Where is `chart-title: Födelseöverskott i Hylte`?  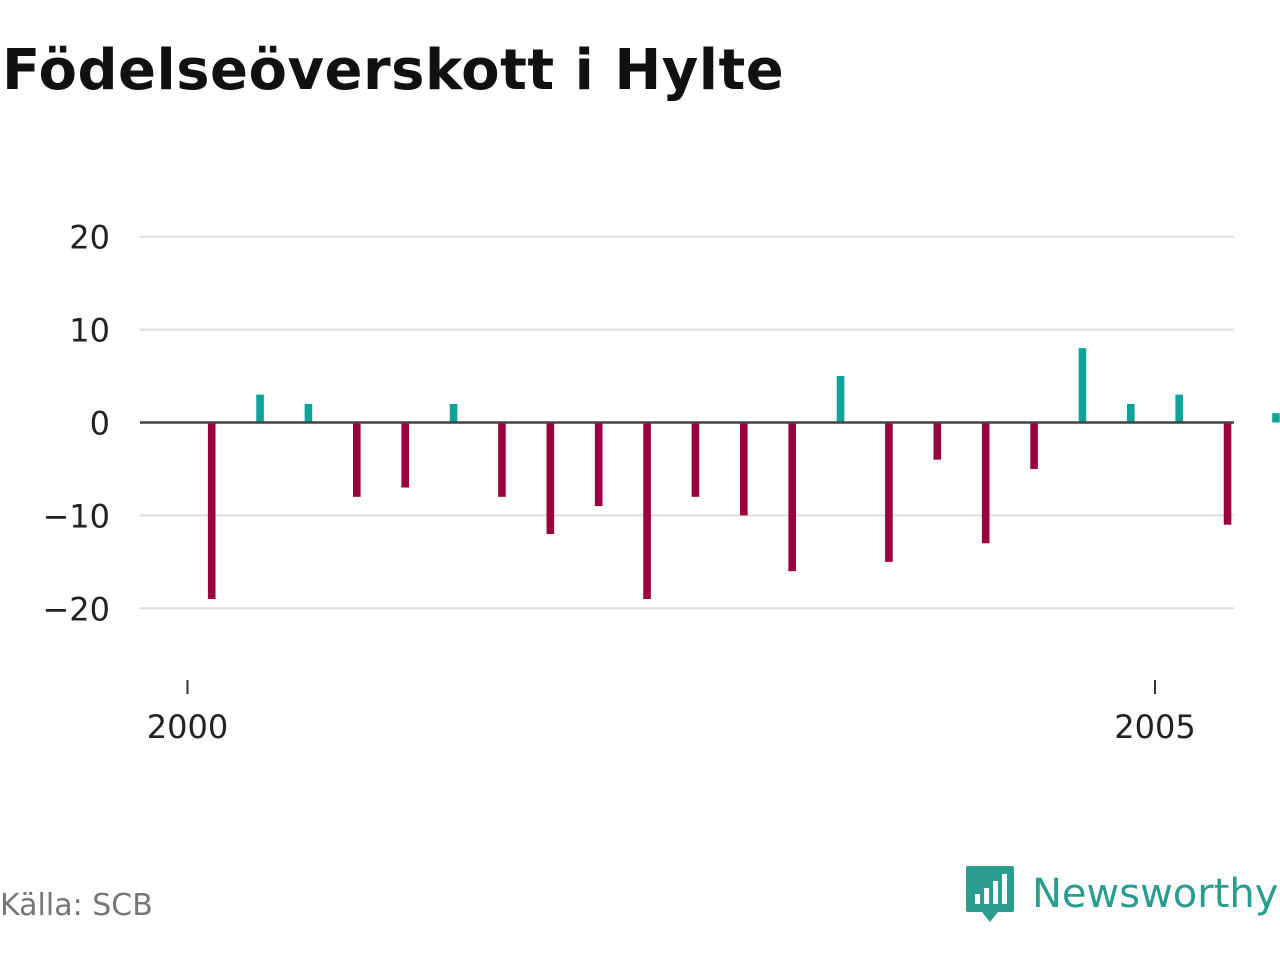 chart-title: Födelseöverskott i Hylte is located at coordinates (393, 70).